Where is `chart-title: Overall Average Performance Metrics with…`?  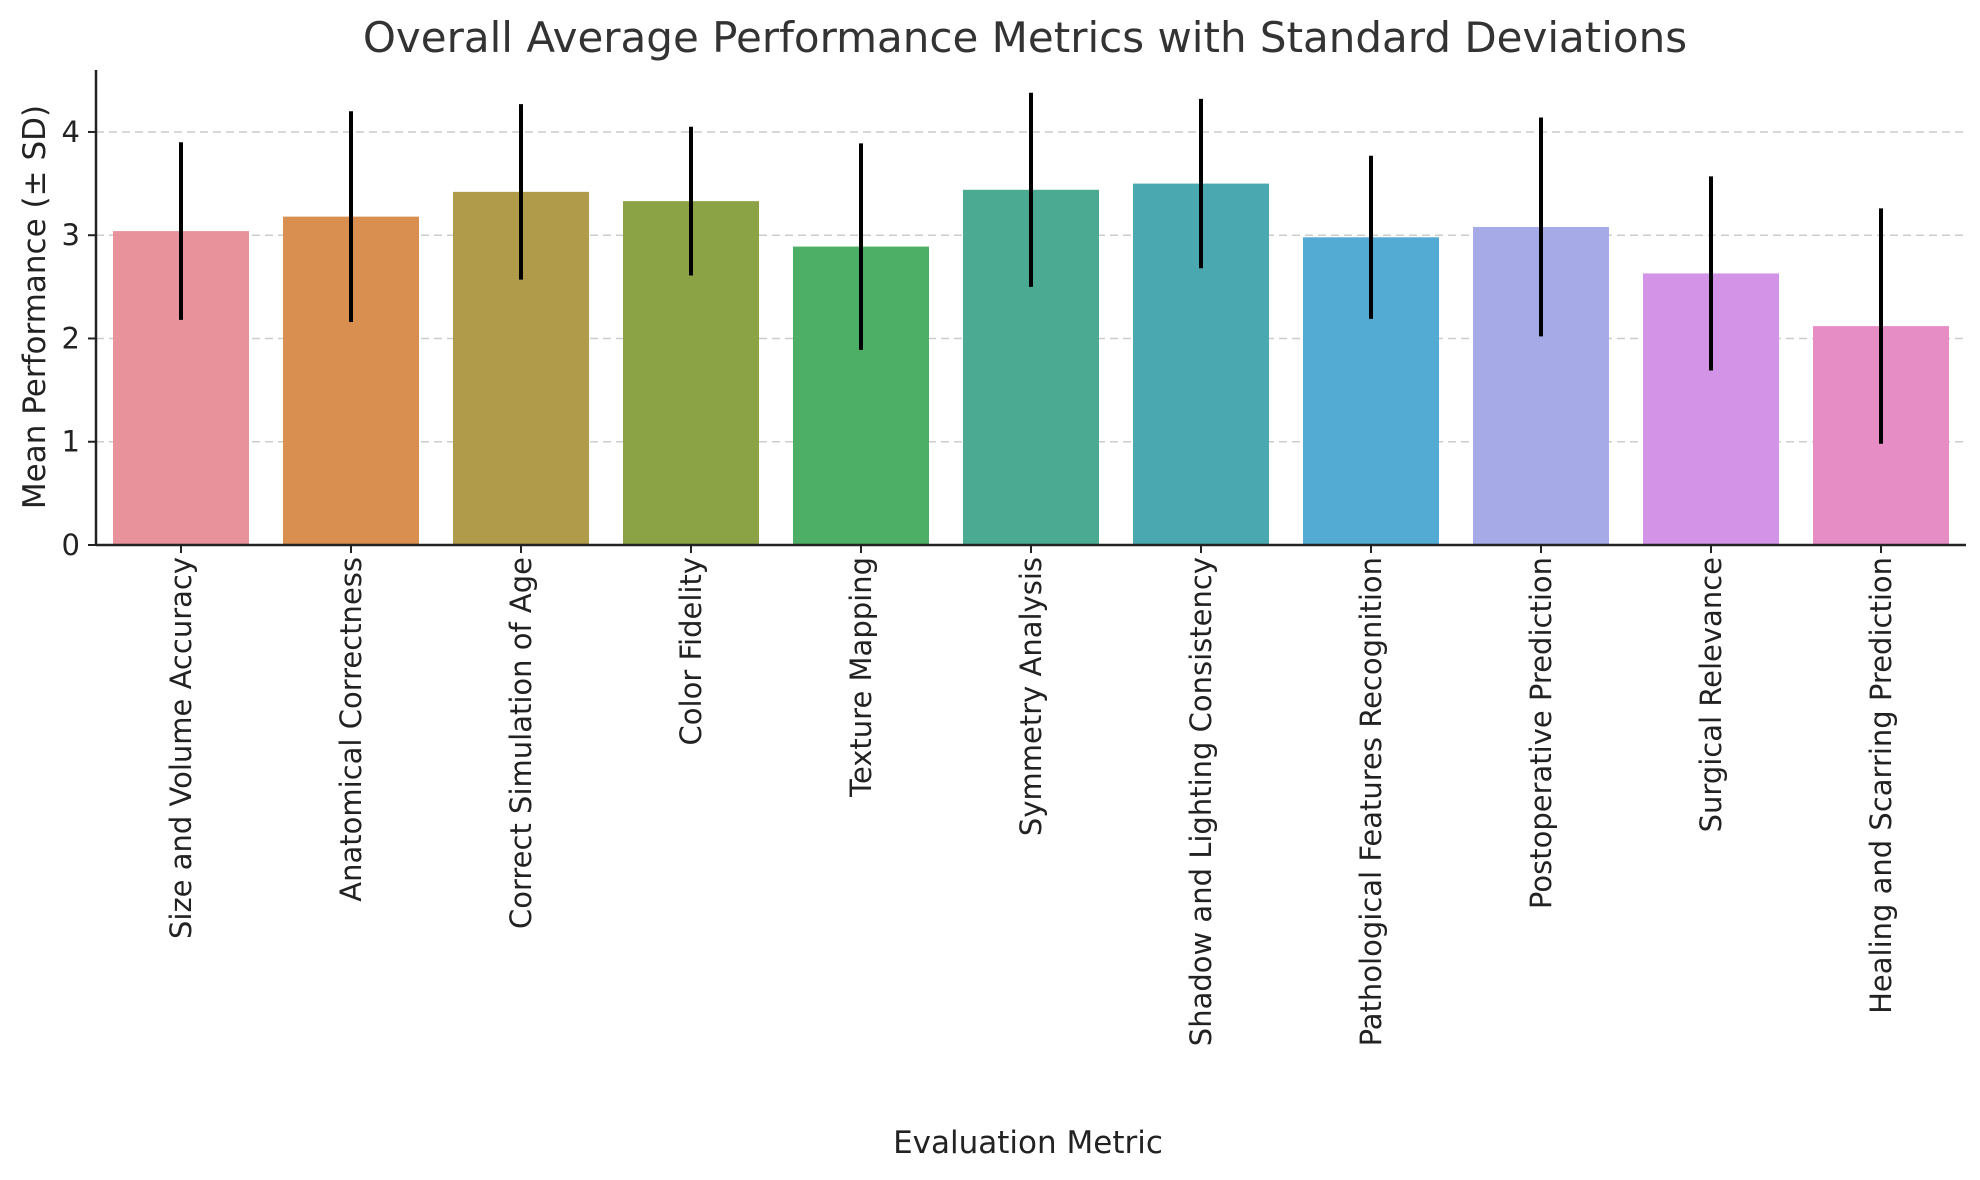 chart-title: Overall Average Performance Metrics with… is located at coordinates (1025, 37).